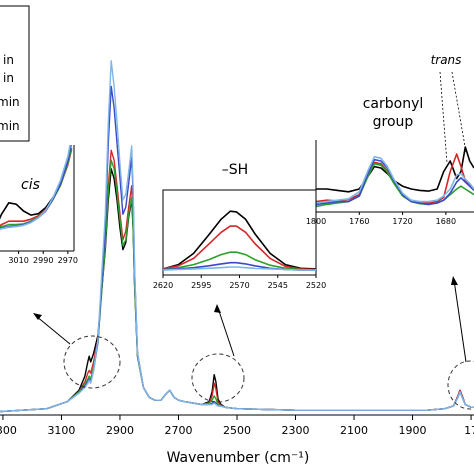 Image resolution: width=474 pixels, height=474 pixels. What do you see at coordinates (296, 430) in the screenshot?
I see `main-x-tick-label-2300: 2300` at bounding box center [296, 430].